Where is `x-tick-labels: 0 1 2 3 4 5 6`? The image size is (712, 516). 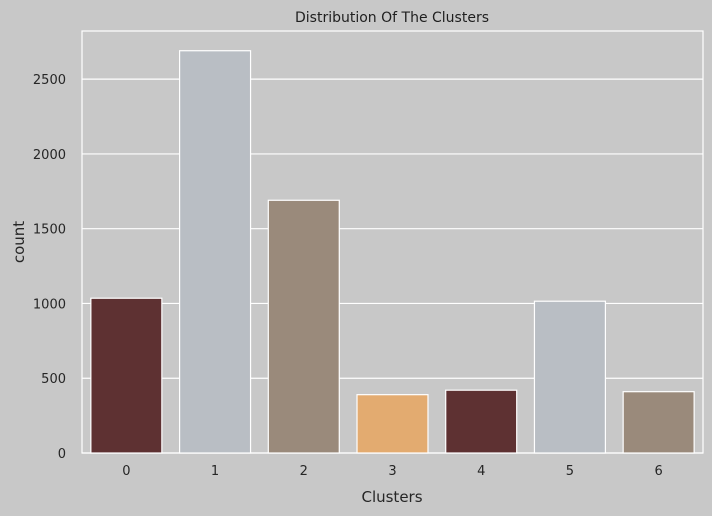 x-tick-labels: 0 1 2 3 4 5 6 is located at coordinates (392, 471).